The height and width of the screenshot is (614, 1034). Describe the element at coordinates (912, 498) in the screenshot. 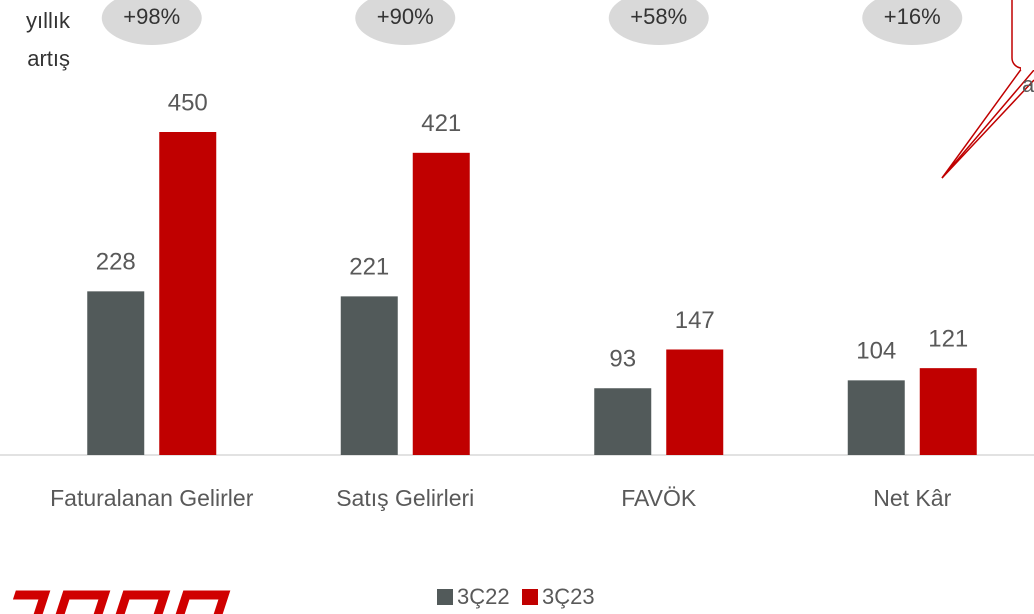

I see `x-tick-label: Net Kâr` at that location.